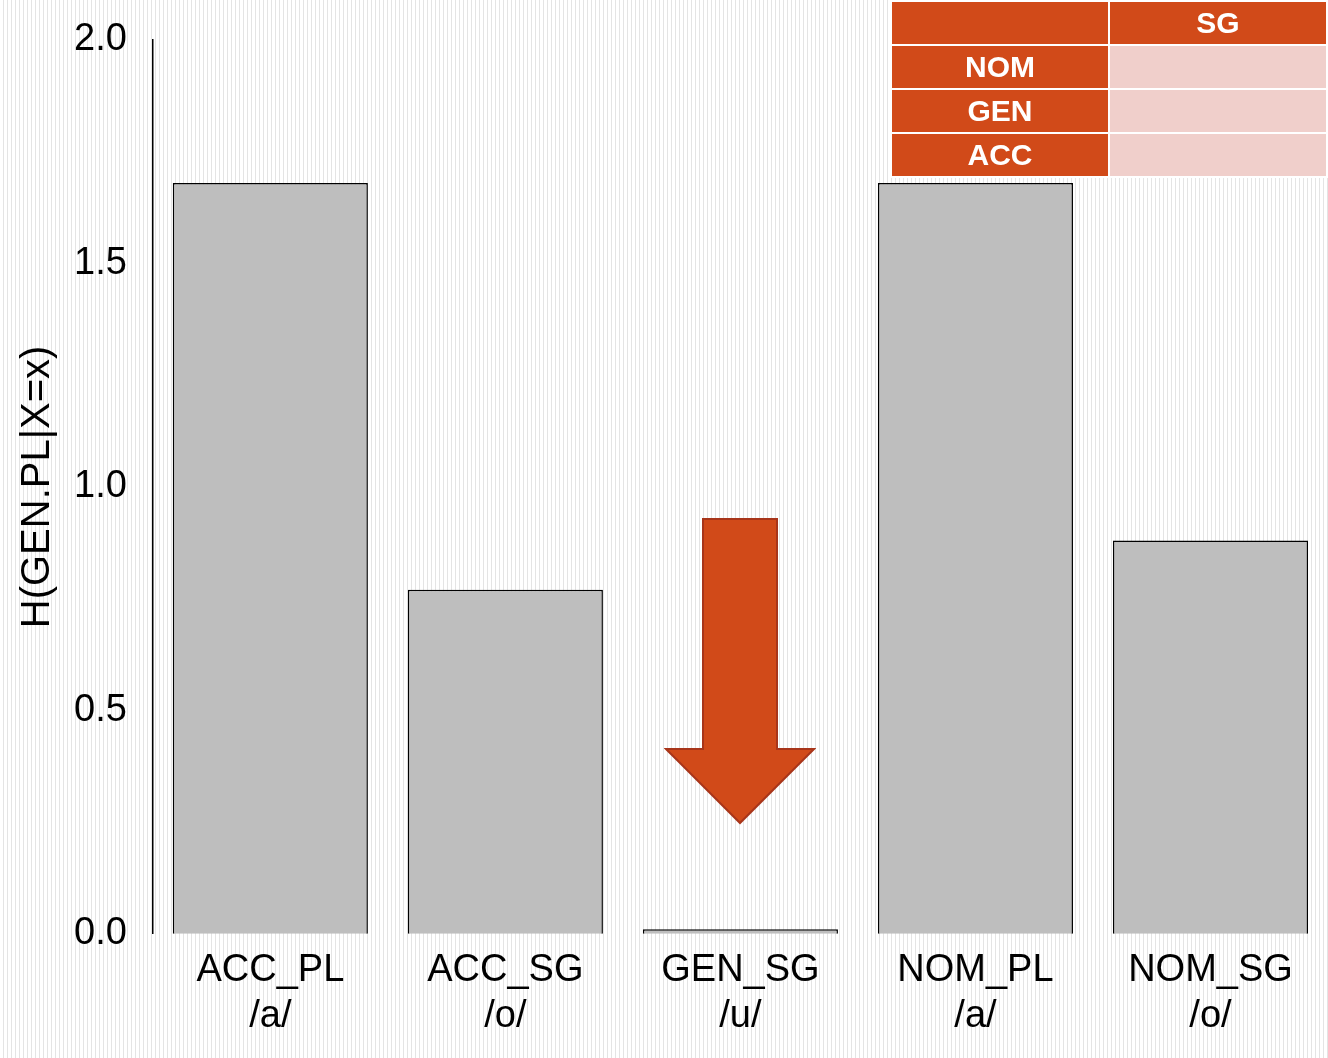 This screenshot has height=1058, width=1328. Describe the element at coordinates (1000, 67) in the screenshot. I see `annotation: NOM` at that location.